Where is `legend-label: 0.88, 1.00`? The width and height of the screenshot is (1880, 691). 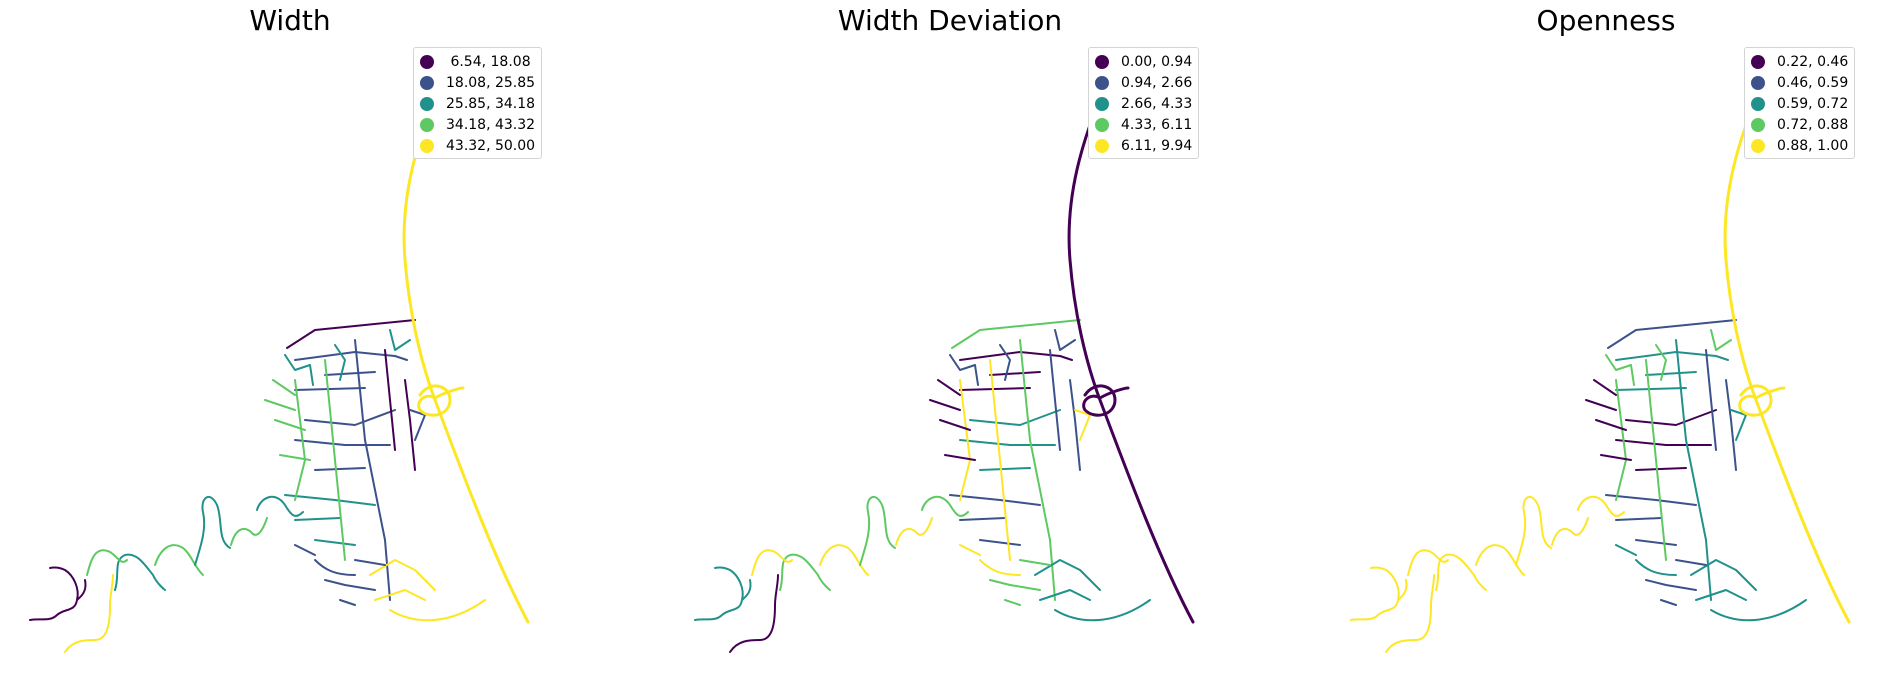
legend-label: 0.88, 1.00 is located at coordinates (1813, 145).